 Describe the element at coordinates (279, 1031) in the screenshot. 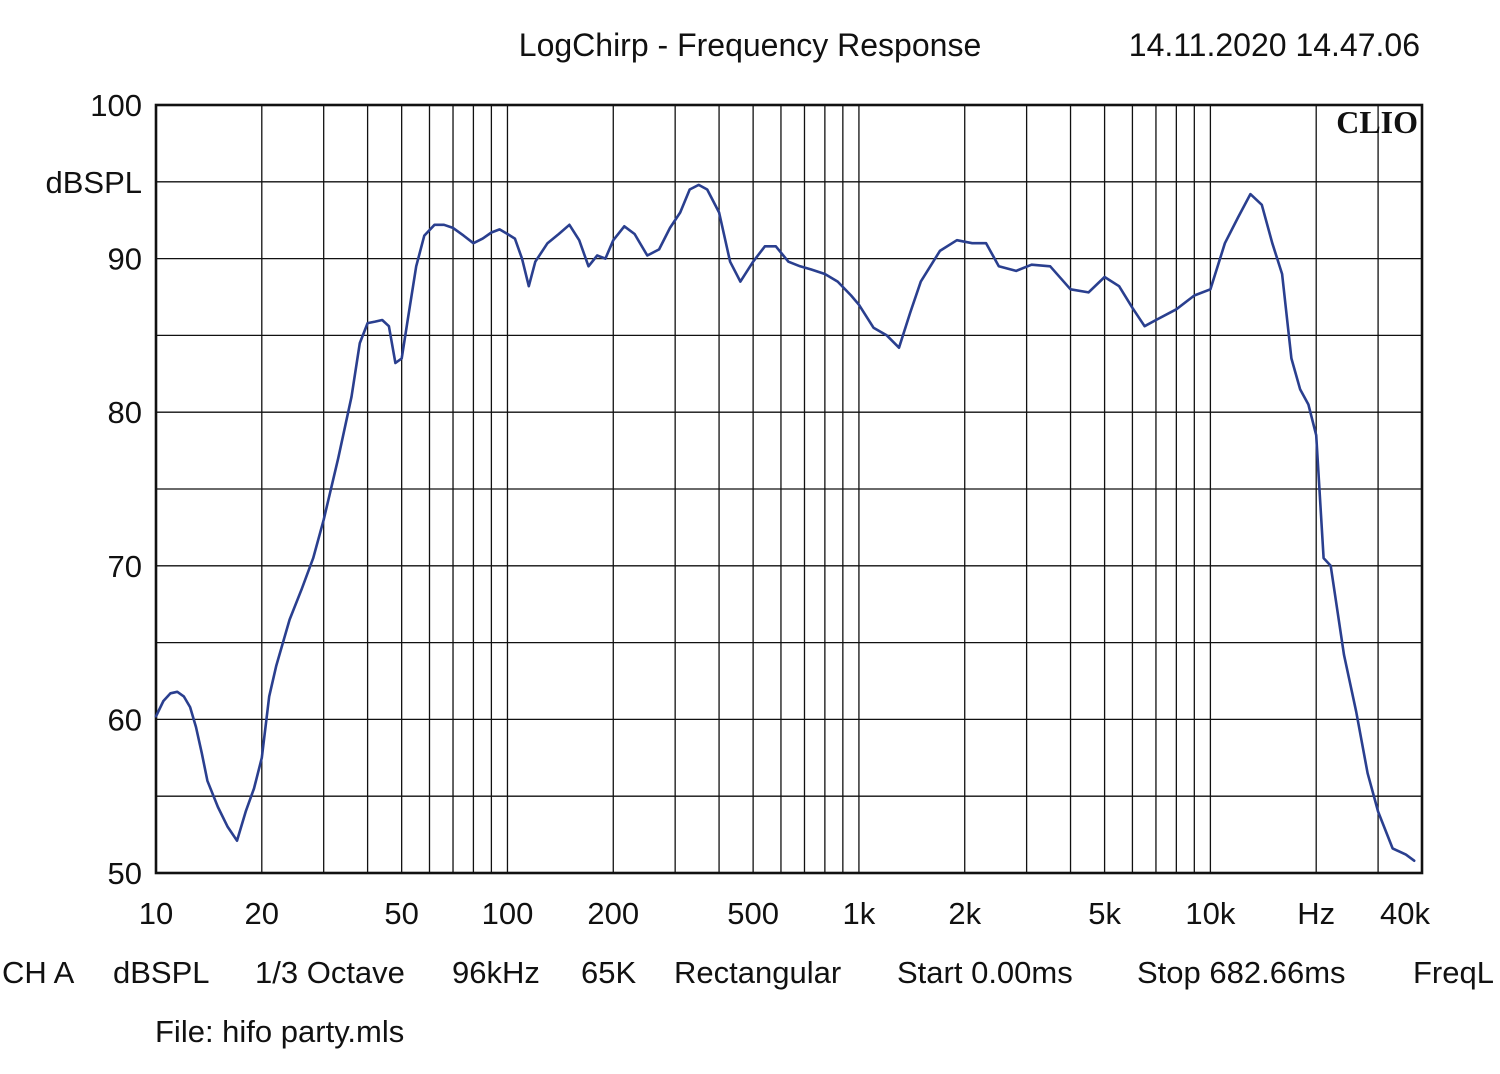

I see `info-file: File: hifo party.mls` at that location.